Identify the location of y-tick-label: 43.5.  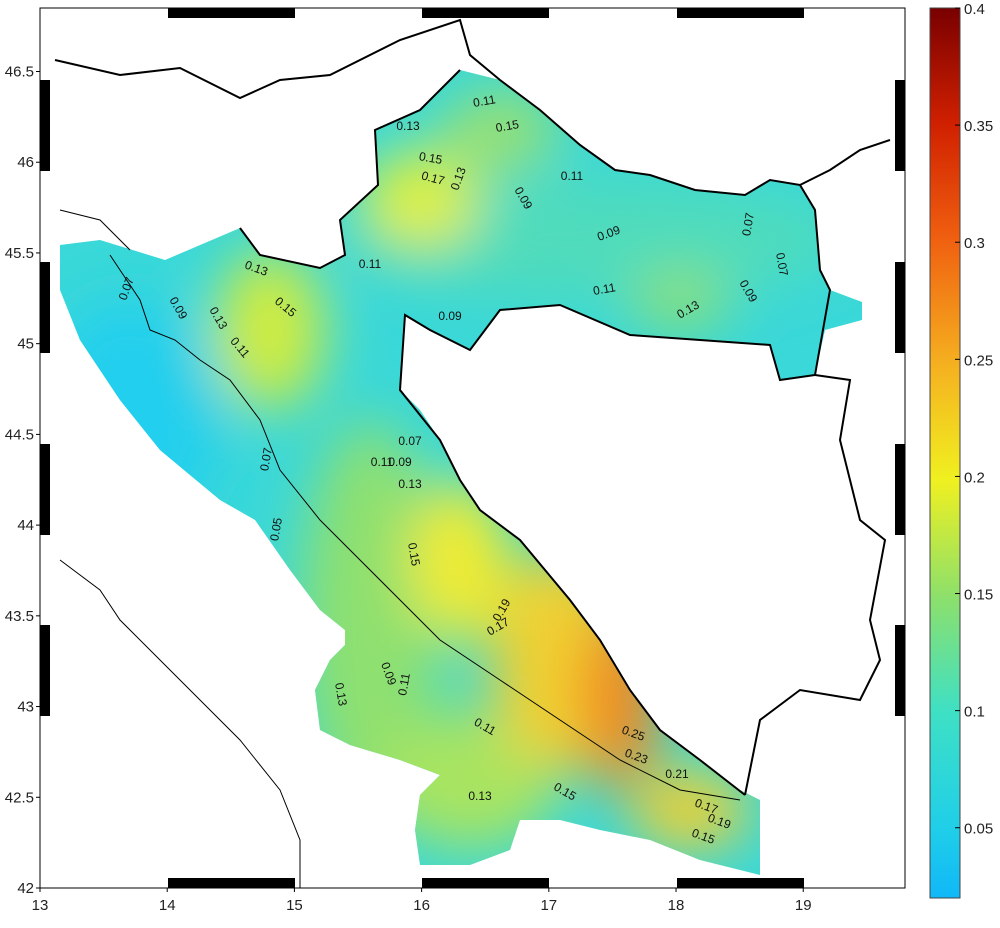
(19, 616).